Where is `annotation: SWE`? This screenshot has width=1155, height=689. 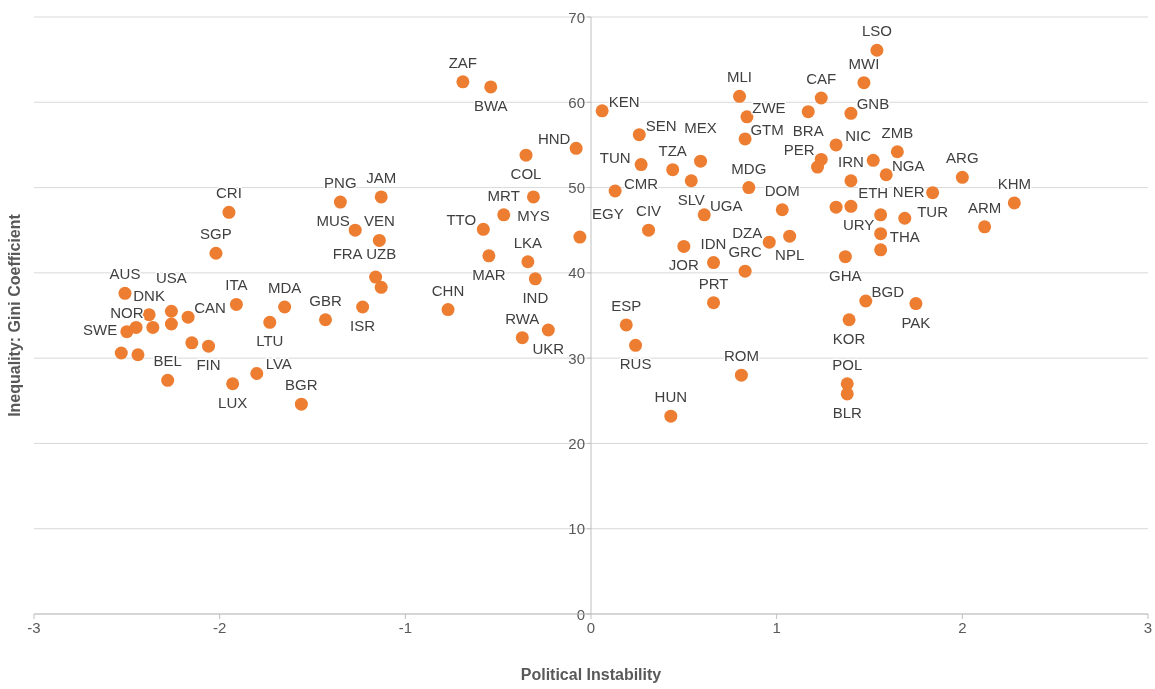 annotation: SWE is located at coordinates (100, 330).